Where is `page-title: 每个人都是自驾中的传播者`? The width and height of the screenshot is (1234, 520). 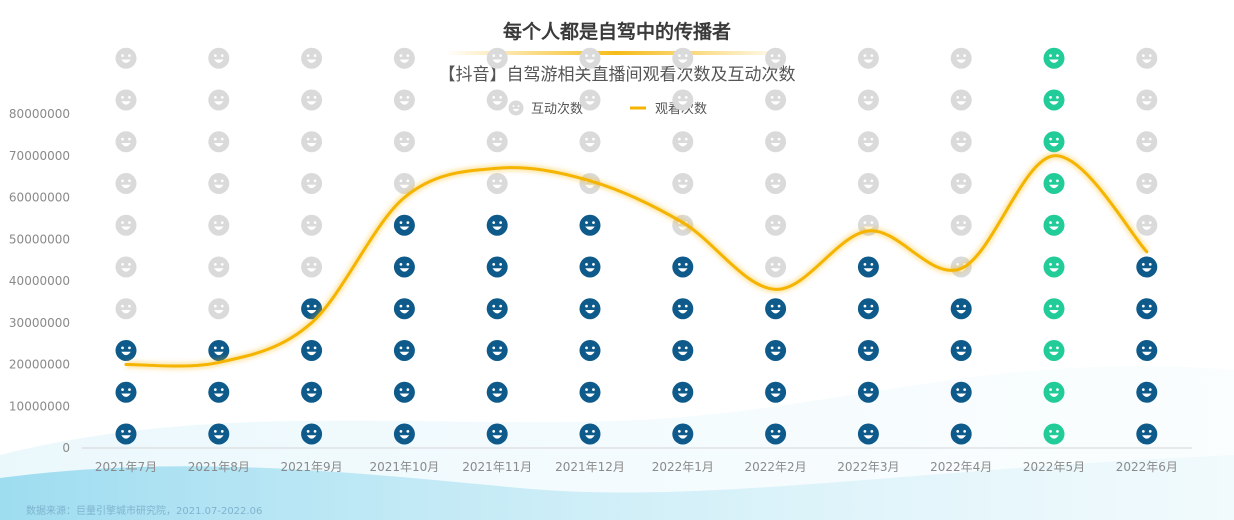 page-title: 每个人都是自驾中的传播者 is located at coordinates (617, 31).